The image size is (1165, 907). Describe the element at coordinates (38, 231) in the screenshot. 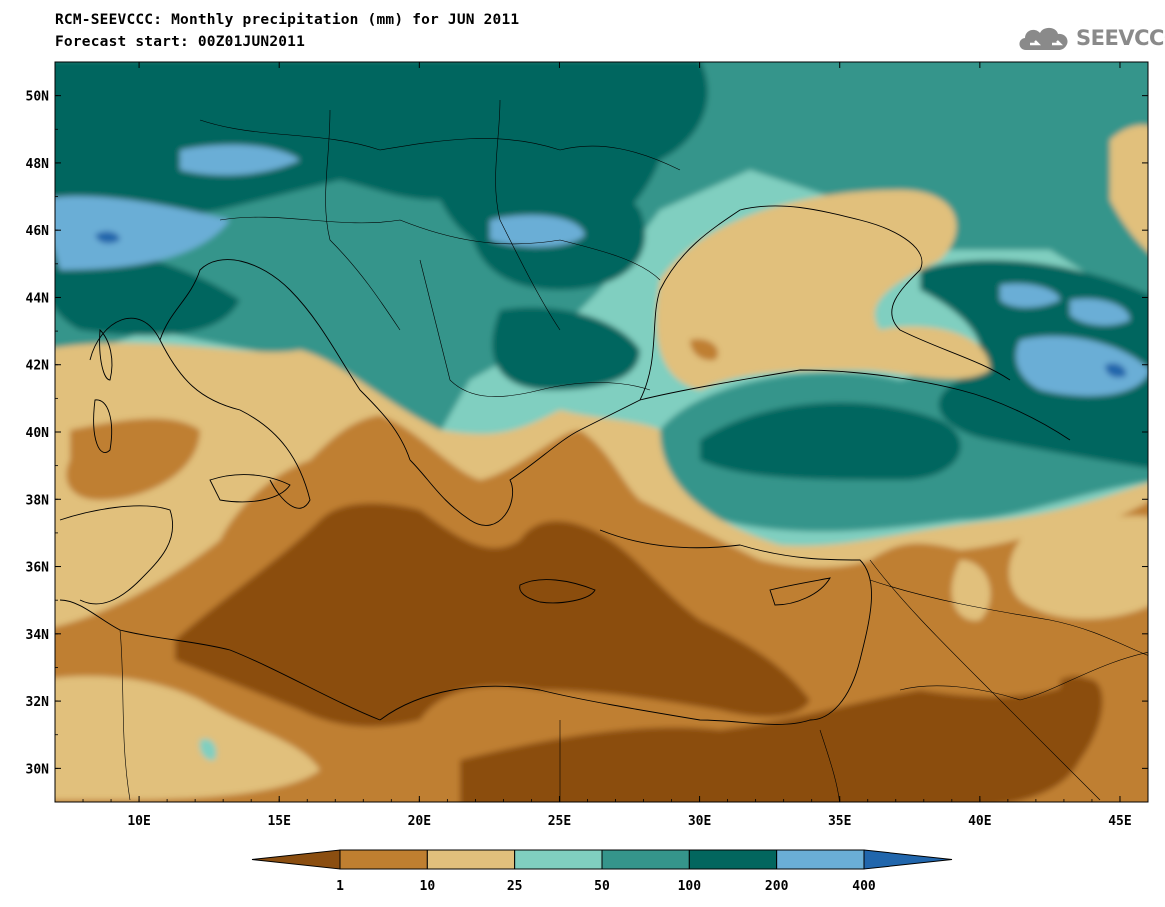

I see `lat-tick-label: 46N` at that location.